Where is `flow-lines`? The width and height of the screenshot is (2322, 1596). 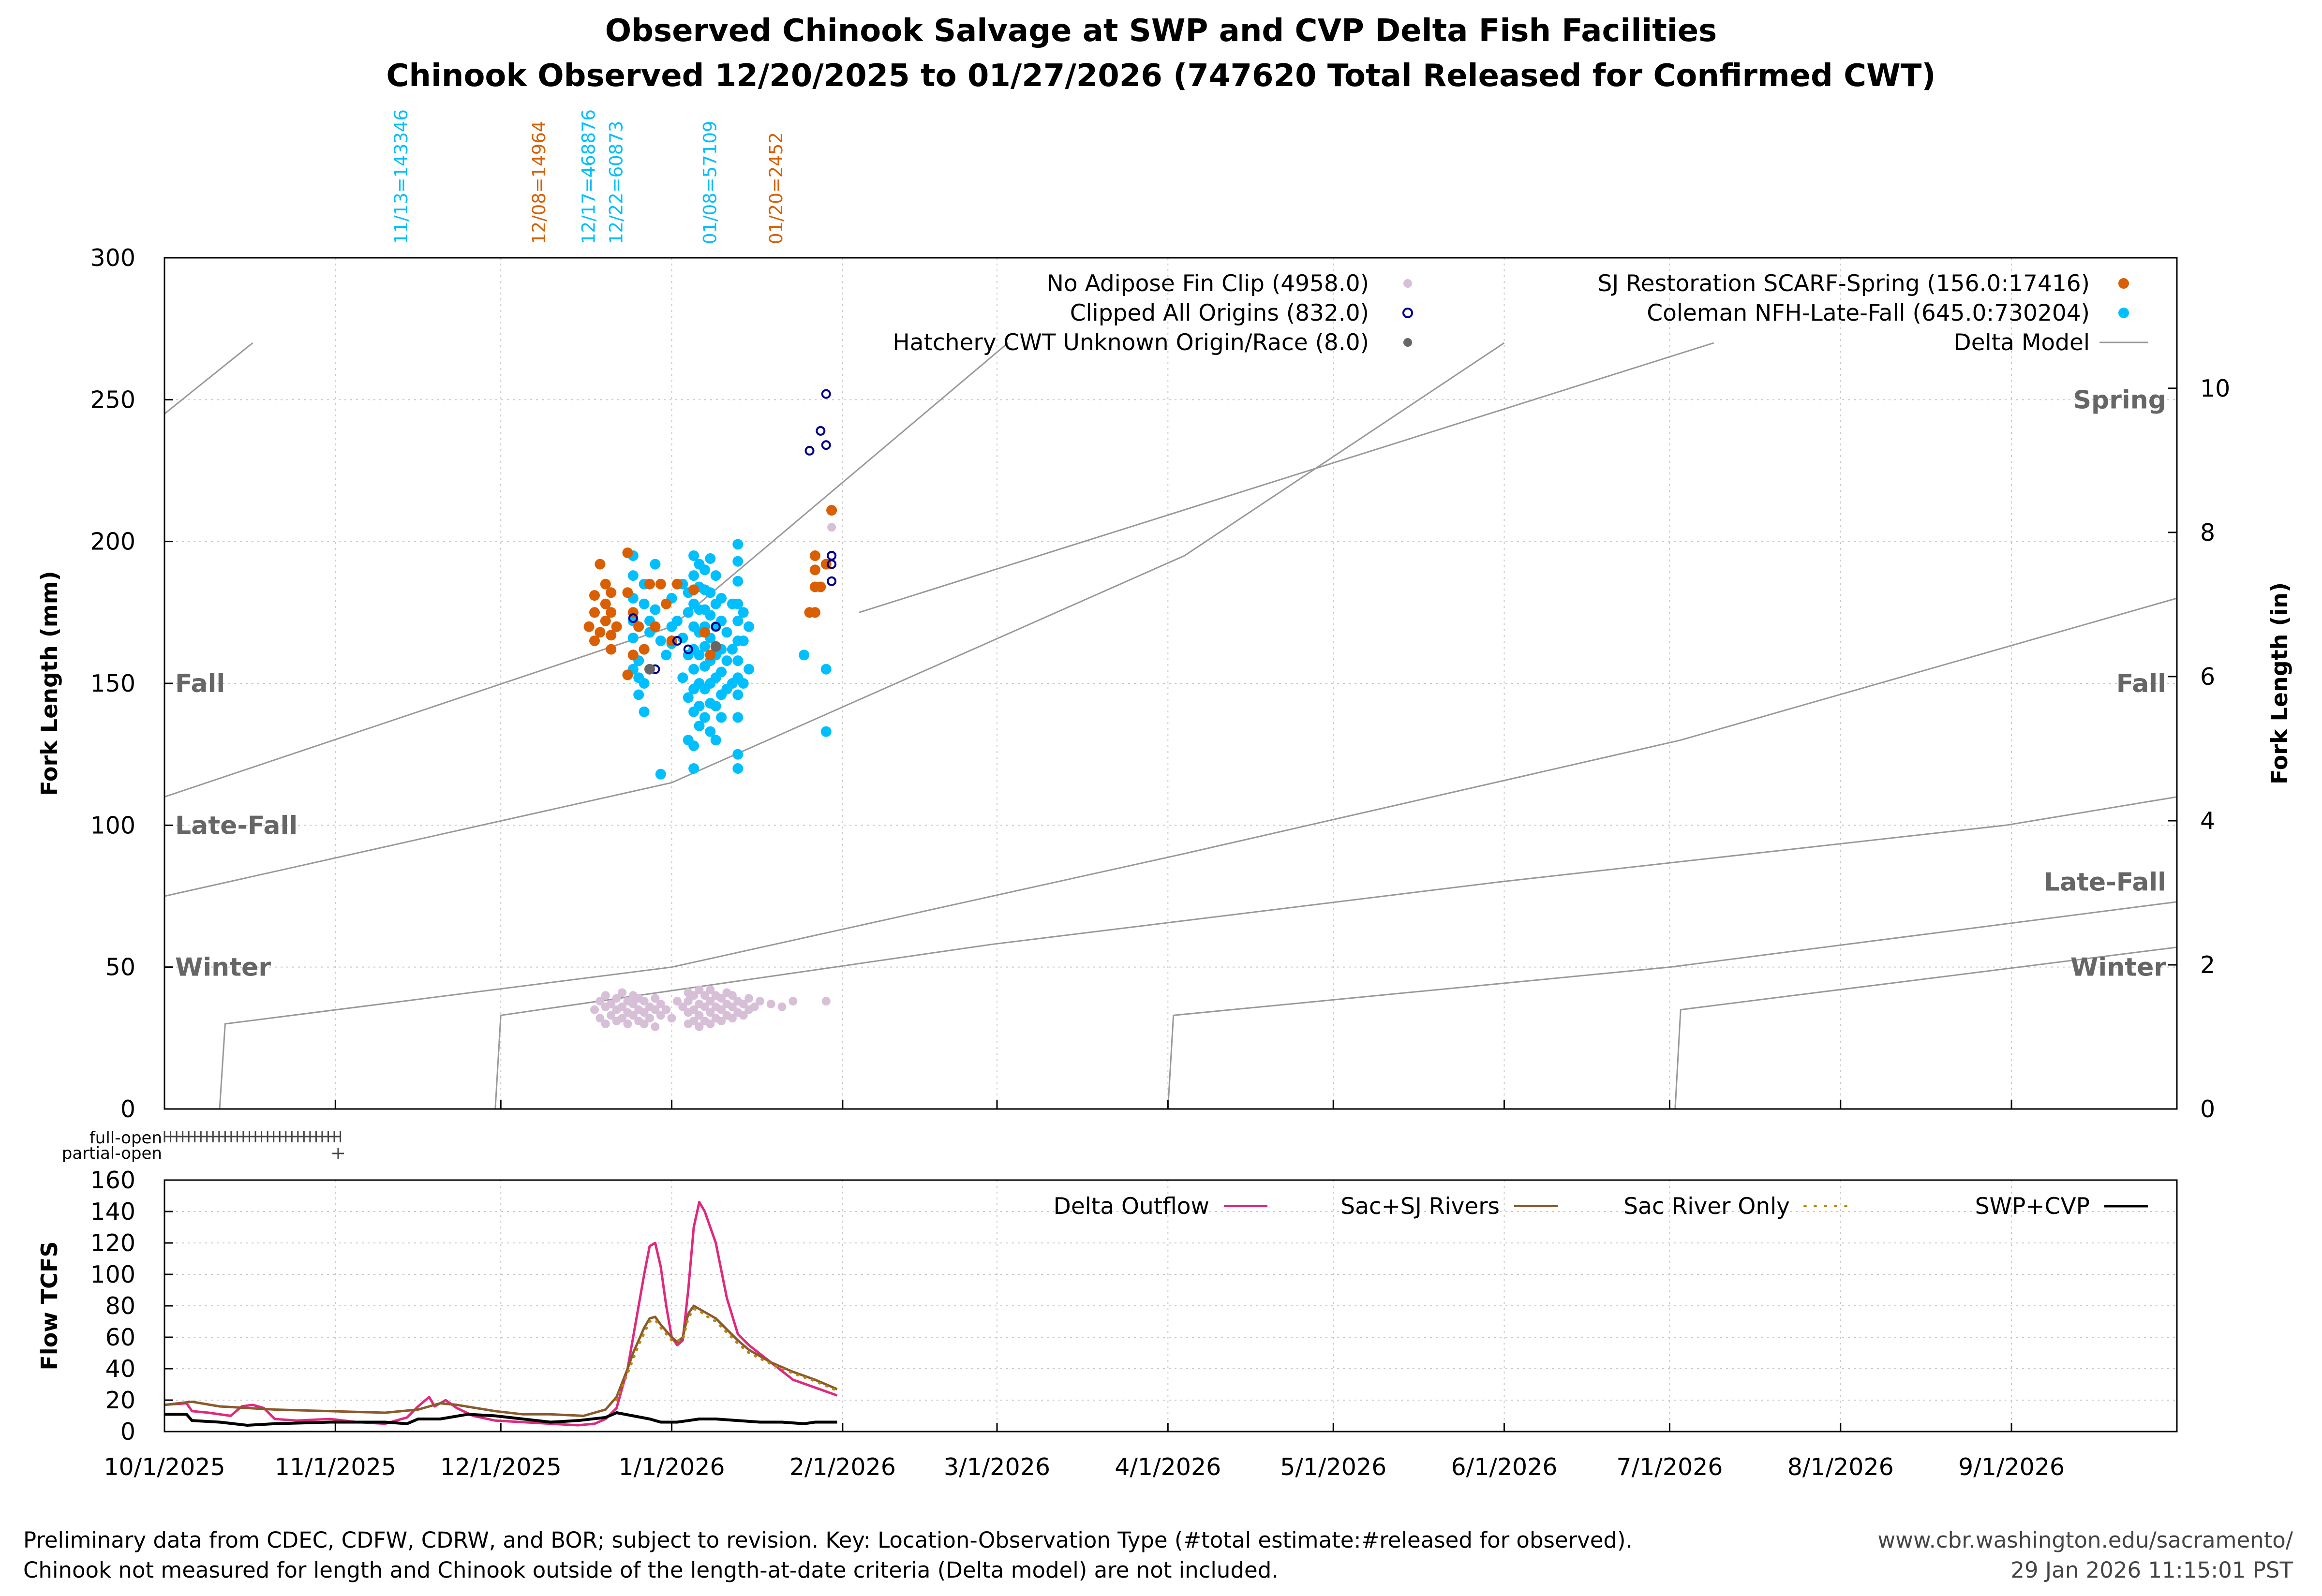
flow-lines is located at coordinates (501, 1314).